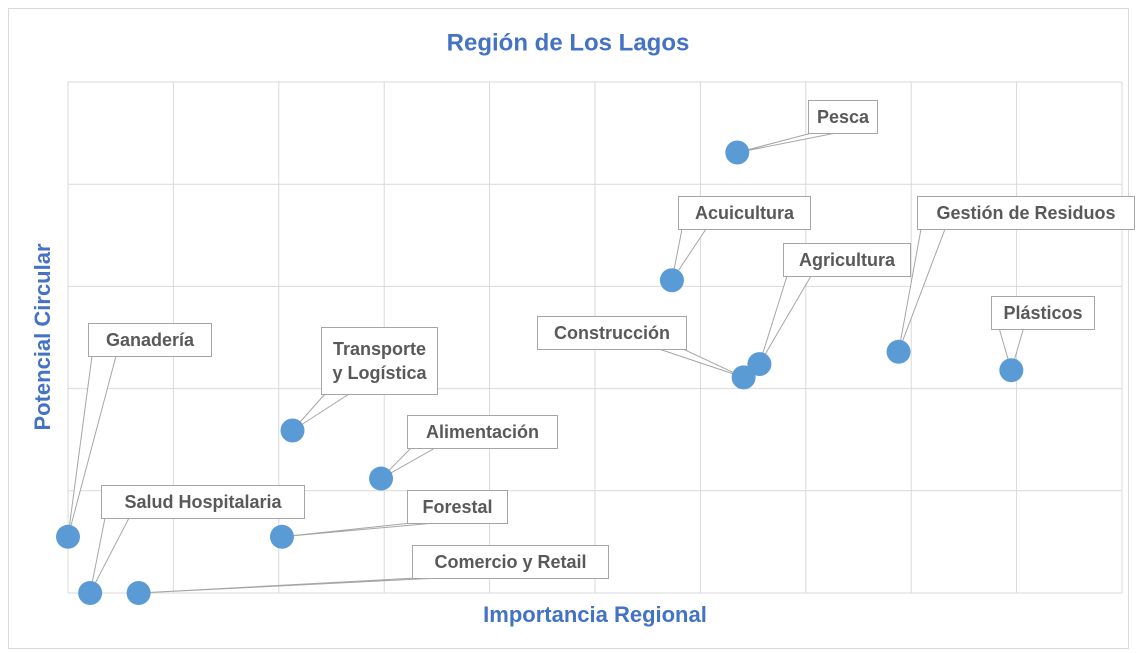 Image resolution: width=1137 pixels, height=653 pixels. Describe the element at coordinates (744, 213) in the screenshot. I see `data-label: Acuicultura` at that location.